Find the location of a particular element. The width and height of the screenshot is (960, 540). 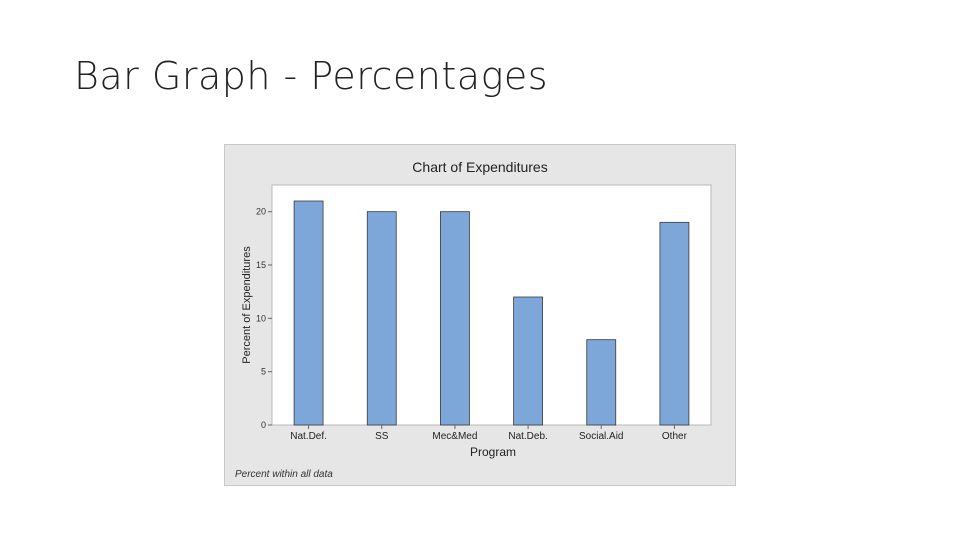

bar-social-aid is located at coordinates (601, 382).